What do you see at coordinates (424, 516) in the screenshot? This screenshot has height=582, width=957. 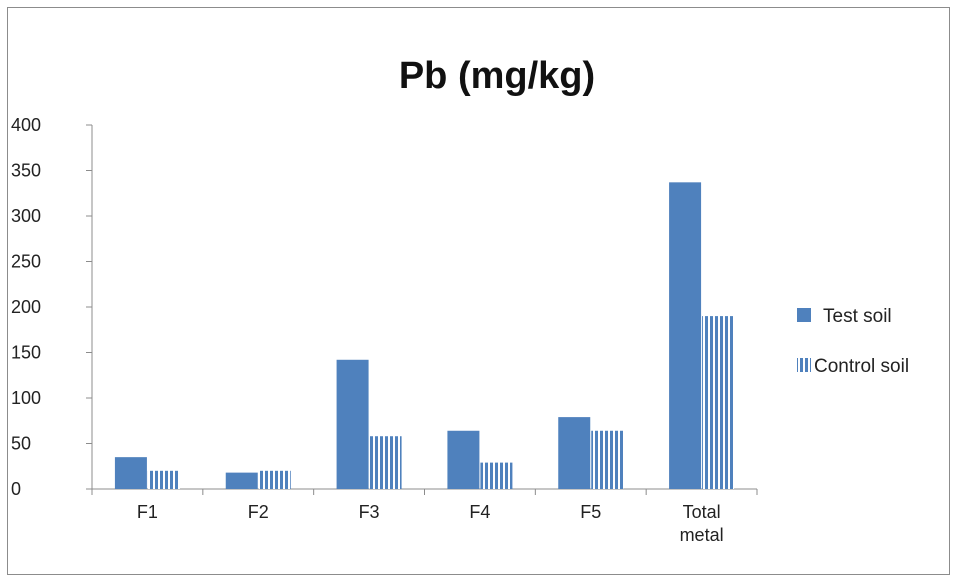 I see `x-axis: F1 F2 F3 F4 F5 Total metal` at bounding box center [424, 516].